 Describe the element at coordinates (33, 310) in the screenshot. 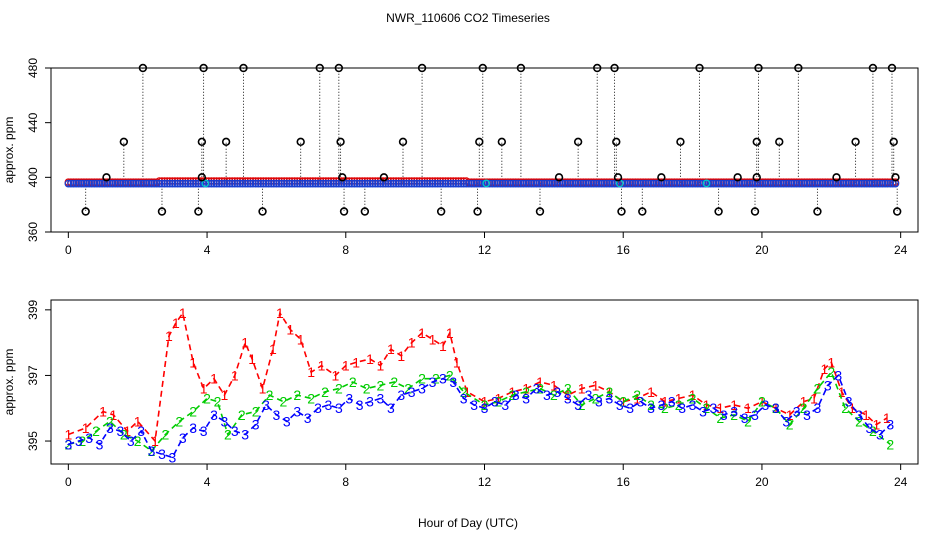

I see `y-tick-label: 399` at that location.